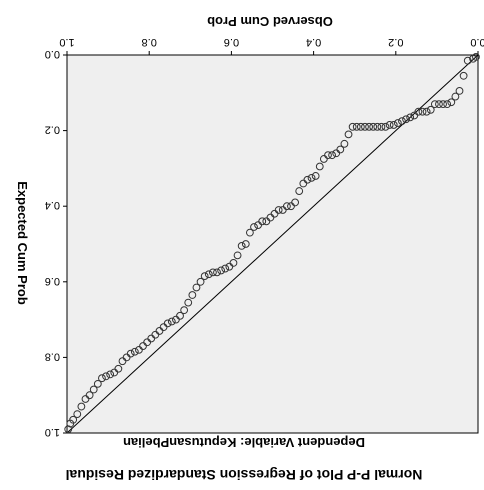 This screenshot has width=484, height=490. What do you see at coordinates (52, 281) in the screenshot?
I see `y-tick-label: 0.6` at bounding box center [52, 281].